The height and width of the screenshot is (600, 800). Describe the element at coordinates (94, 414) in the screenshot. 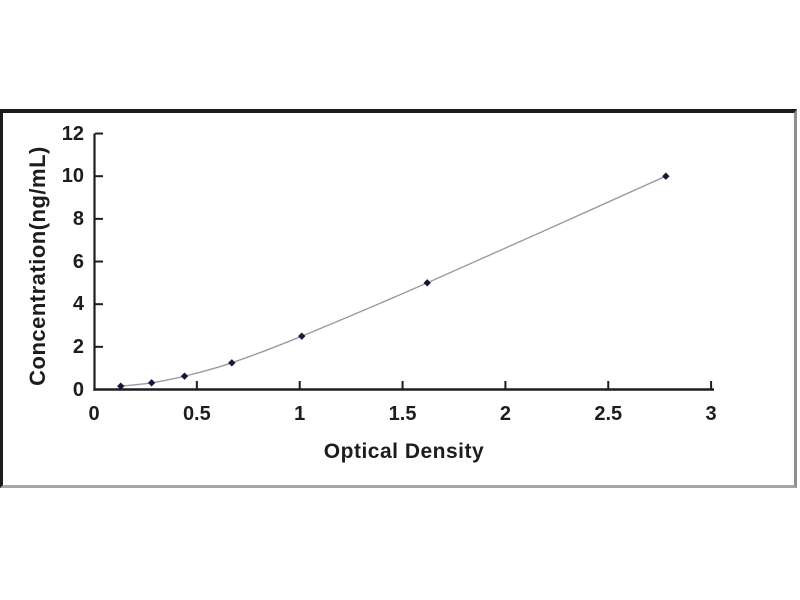

I see `x-tick-label: 0` at that location.